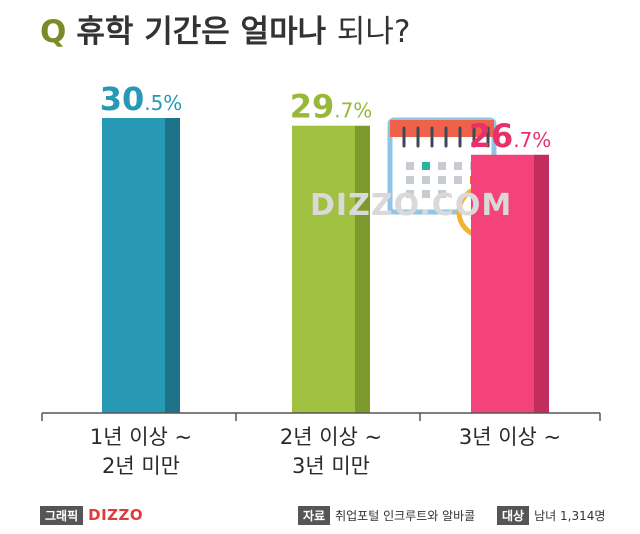 The width and height of the screenshot is (640, 534). Describe the element at coordinates (331, 437) in the screenshot. I see `category-label-2-line-1: 2년 이상 ~` at that location.